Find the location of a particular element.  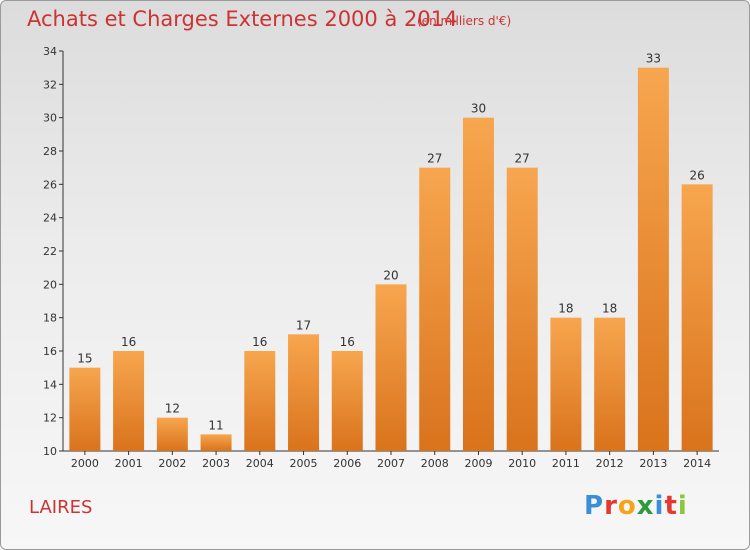

y-tick-label: 26 is located at coordinates (50, 184).